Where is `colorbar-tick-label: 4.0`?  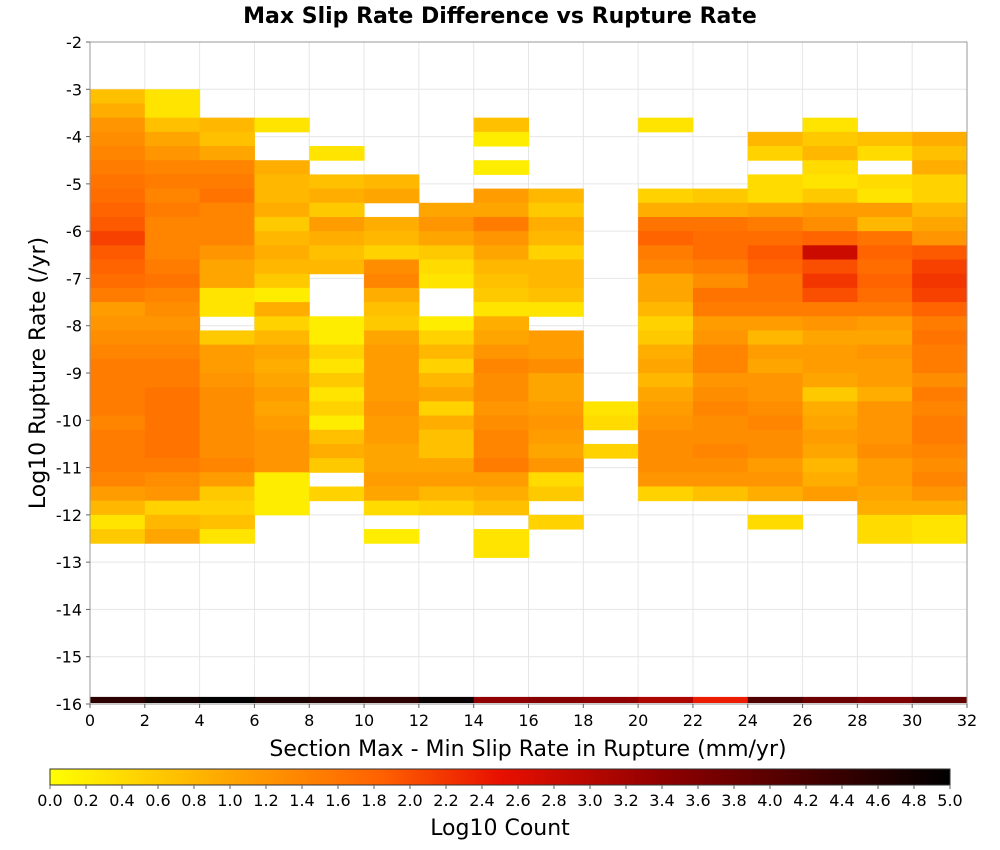
colorbar-tick-label: 4.0 is located at coordinates (769, 800).